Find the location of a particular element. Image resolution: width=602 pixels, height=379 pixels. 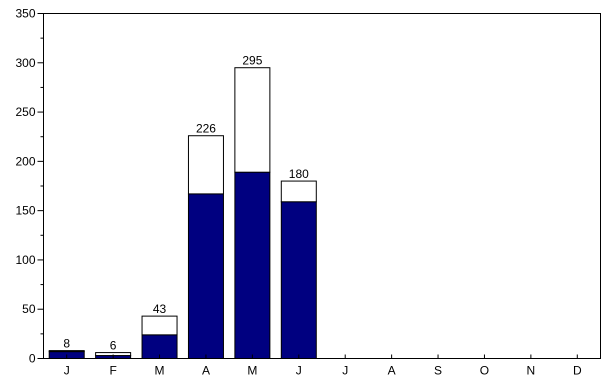

y-tick-label: 100 is located at coordinates (25, 260).